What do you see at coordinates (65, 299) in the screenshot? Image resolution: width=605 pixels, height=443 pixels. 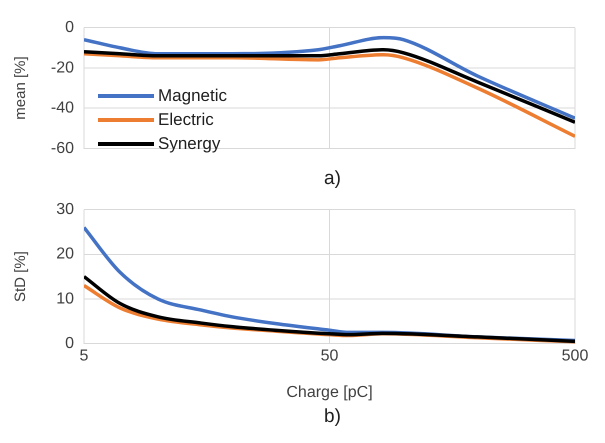 I see `y-tick-label: 10` at bounding box center [65, 299].